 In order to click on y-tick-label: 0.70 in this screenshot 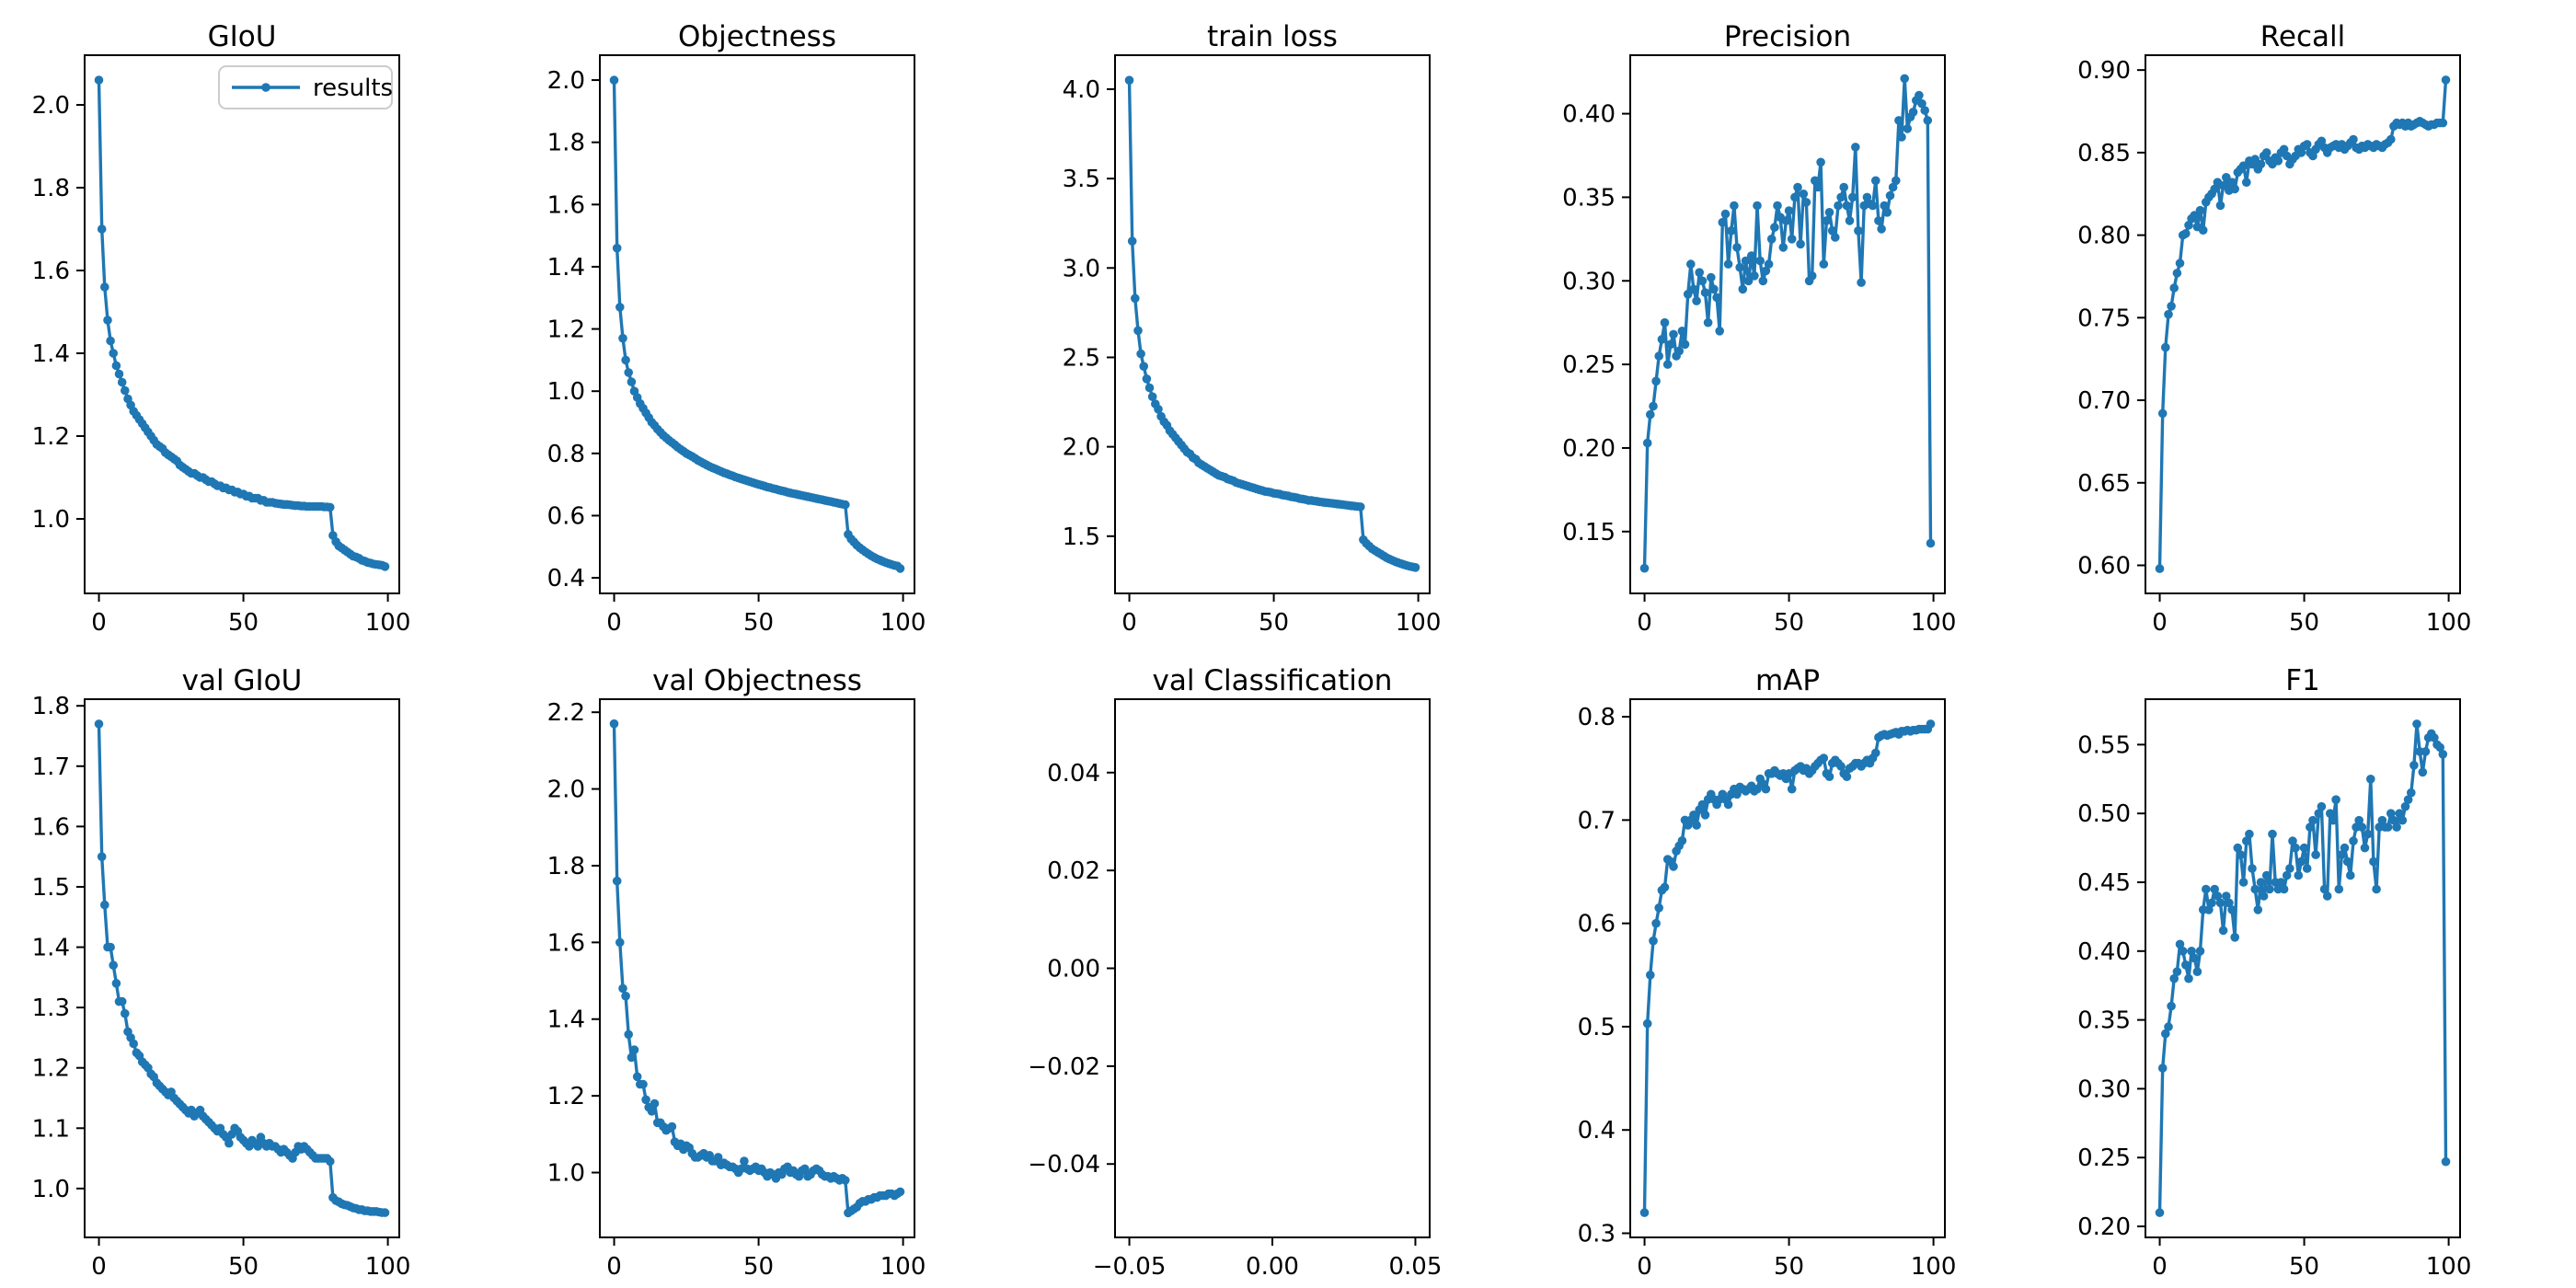, I will do `click(2104, 401)`.